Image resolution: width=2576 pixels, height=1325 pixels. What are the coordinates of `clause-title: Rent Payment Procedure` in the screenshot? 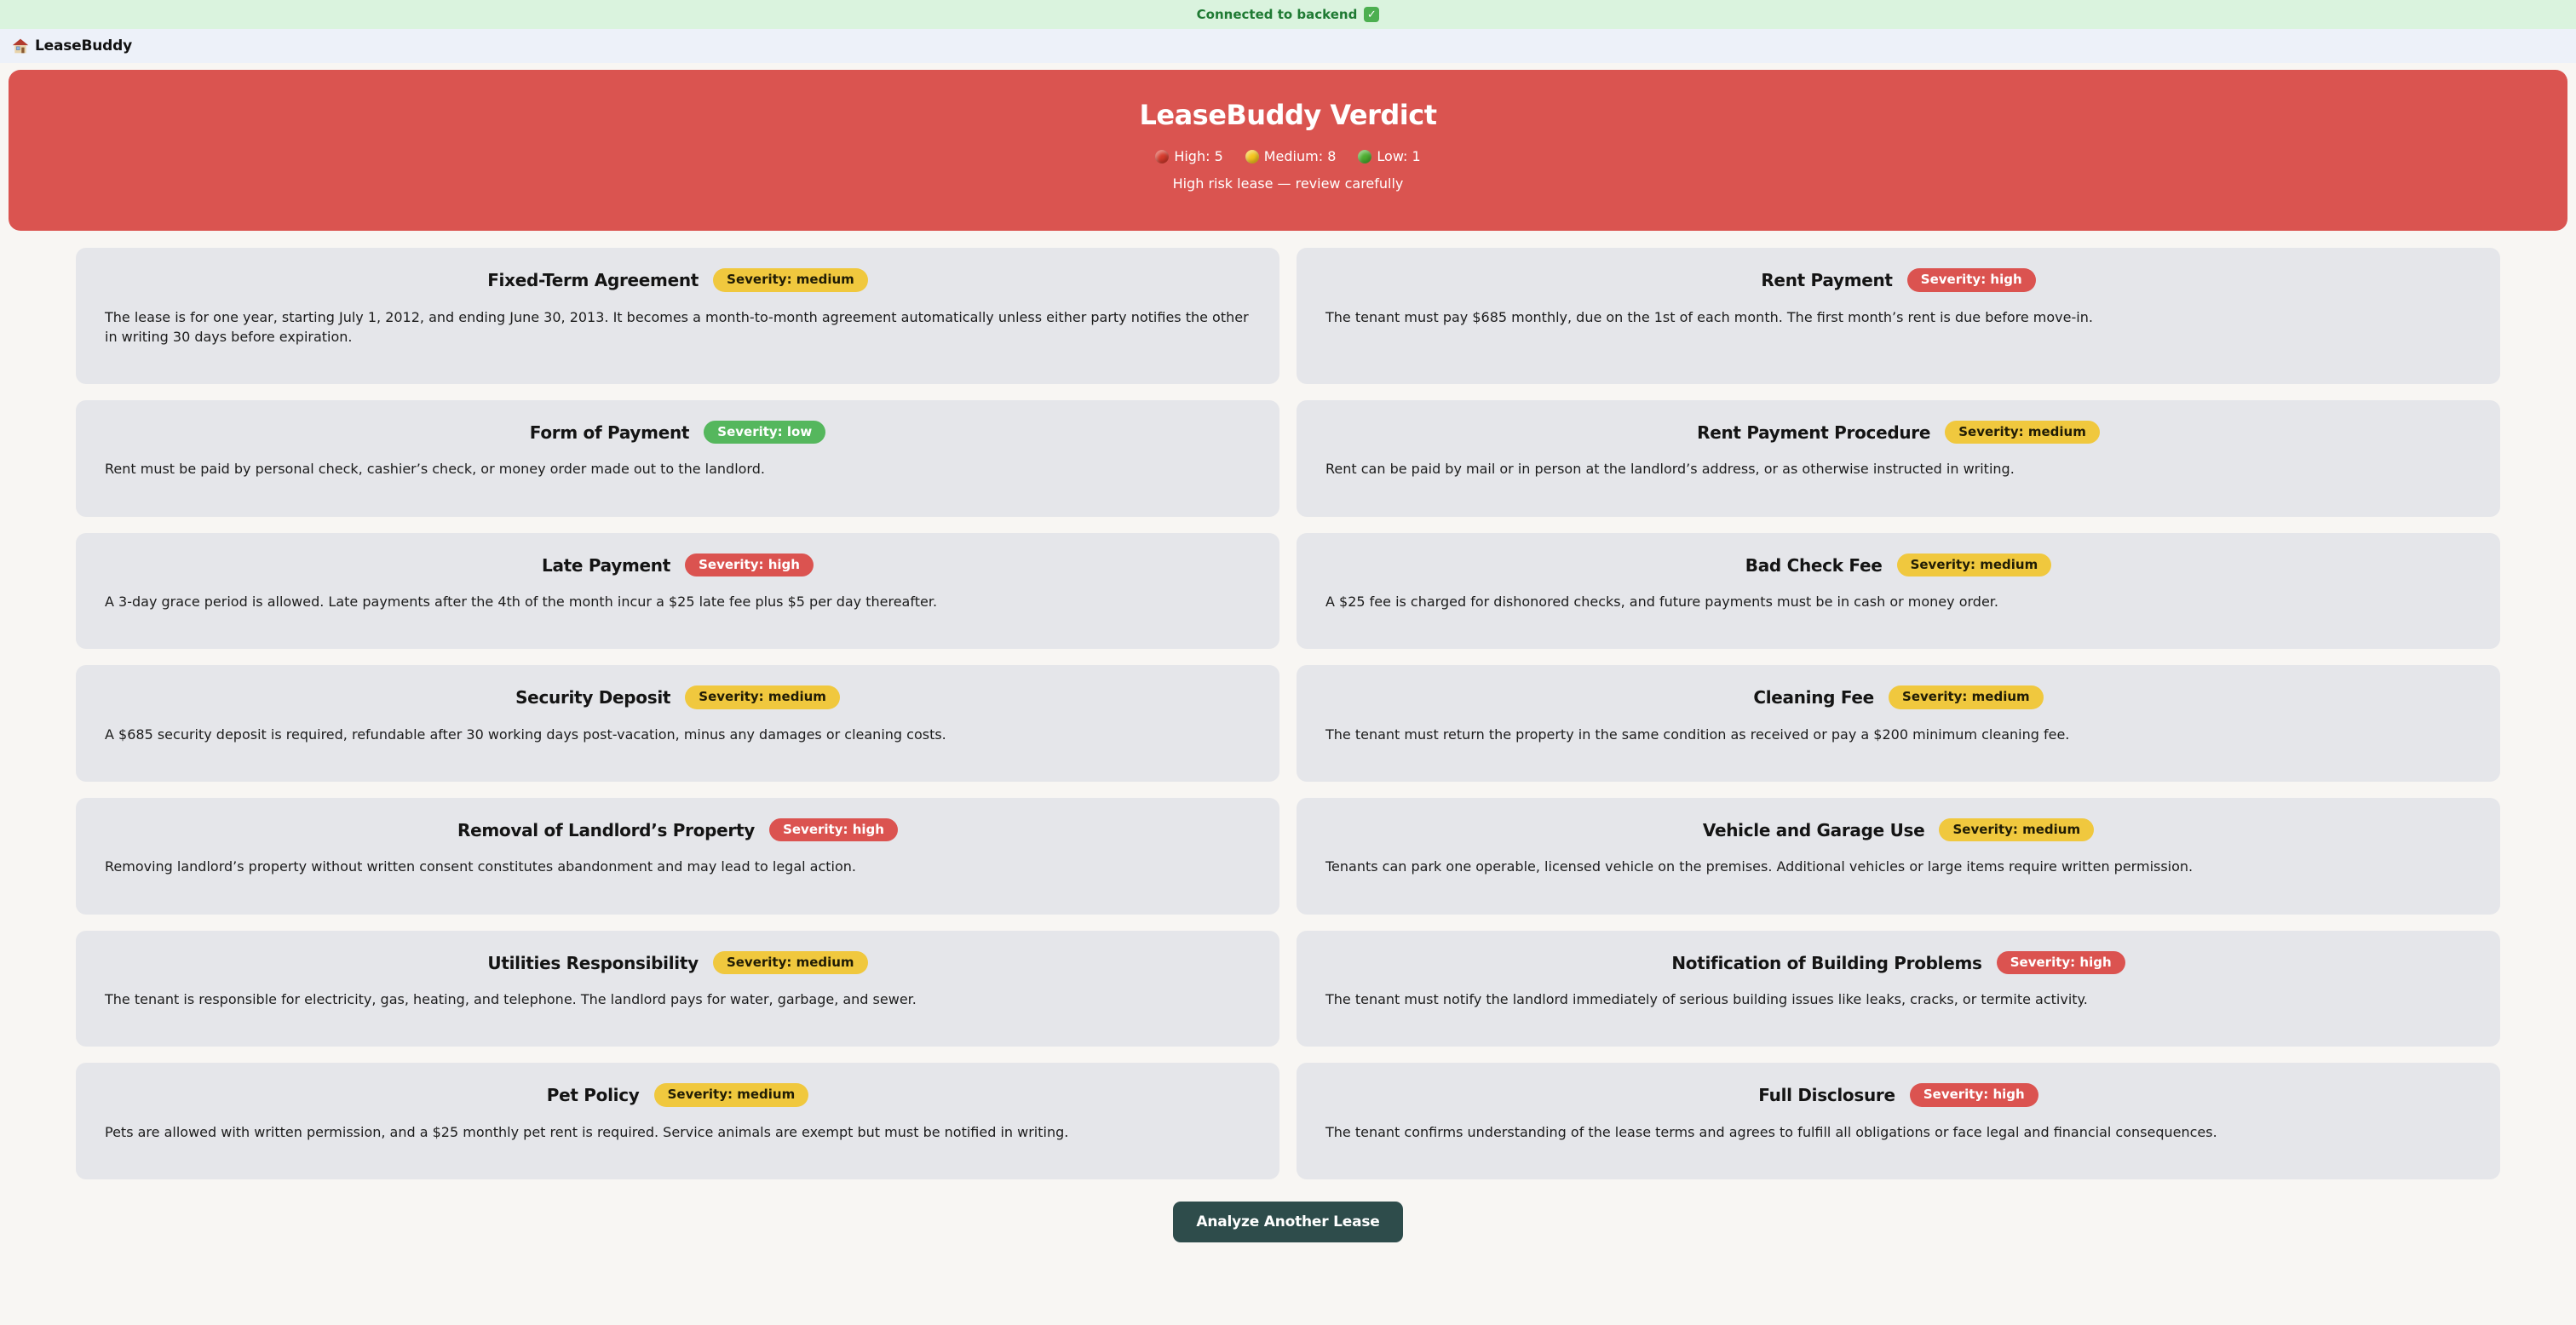 It's located at (1814, 432).